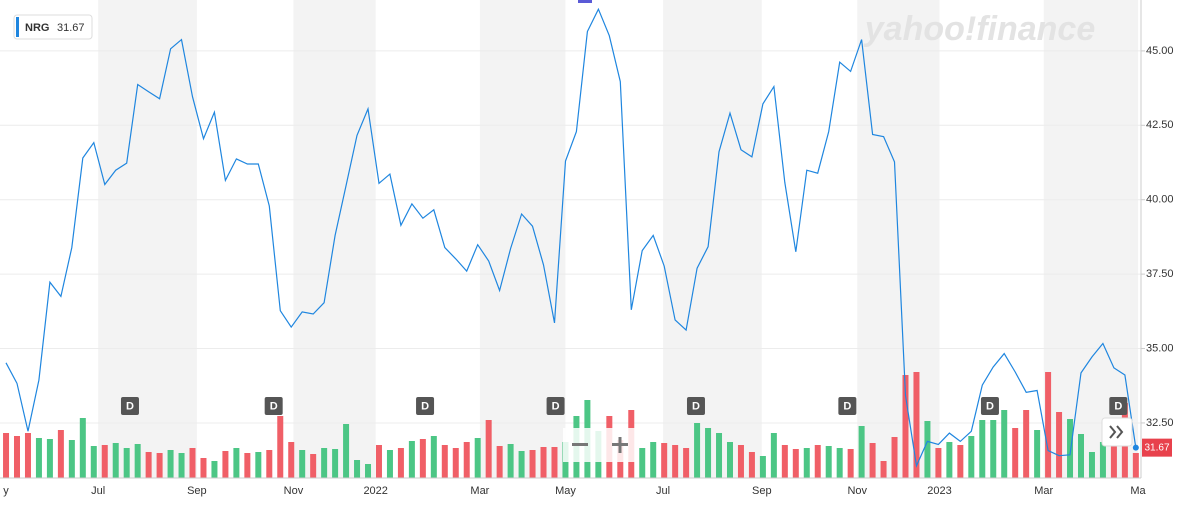 This screenshot has height=518, width=1177. I want to click on x-tick-label: y, so click(6, 491).